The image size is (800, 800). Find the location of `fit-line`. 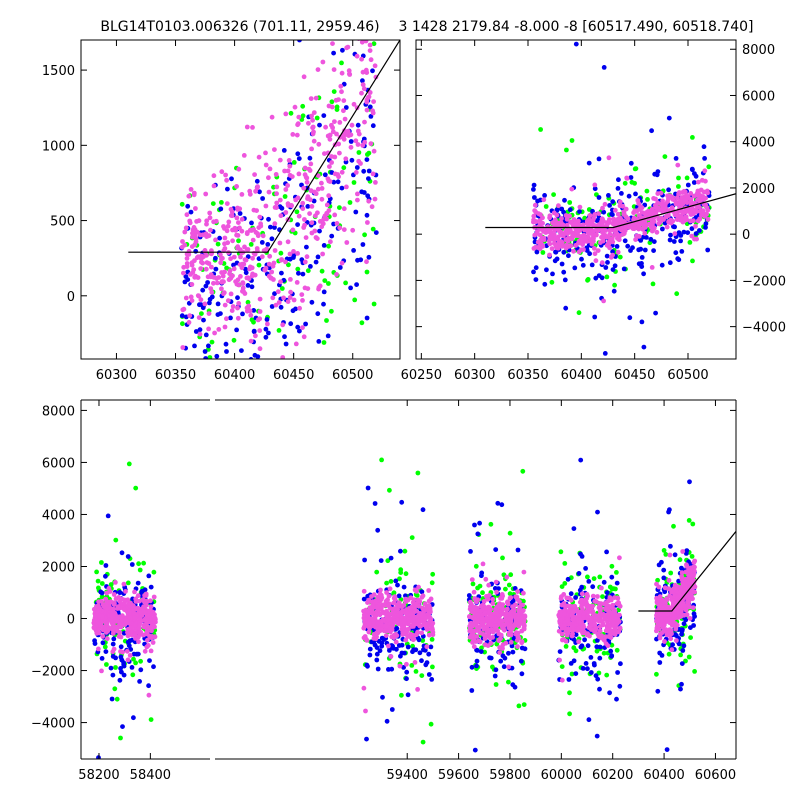

fit-line is located at coordinates (264, 146).